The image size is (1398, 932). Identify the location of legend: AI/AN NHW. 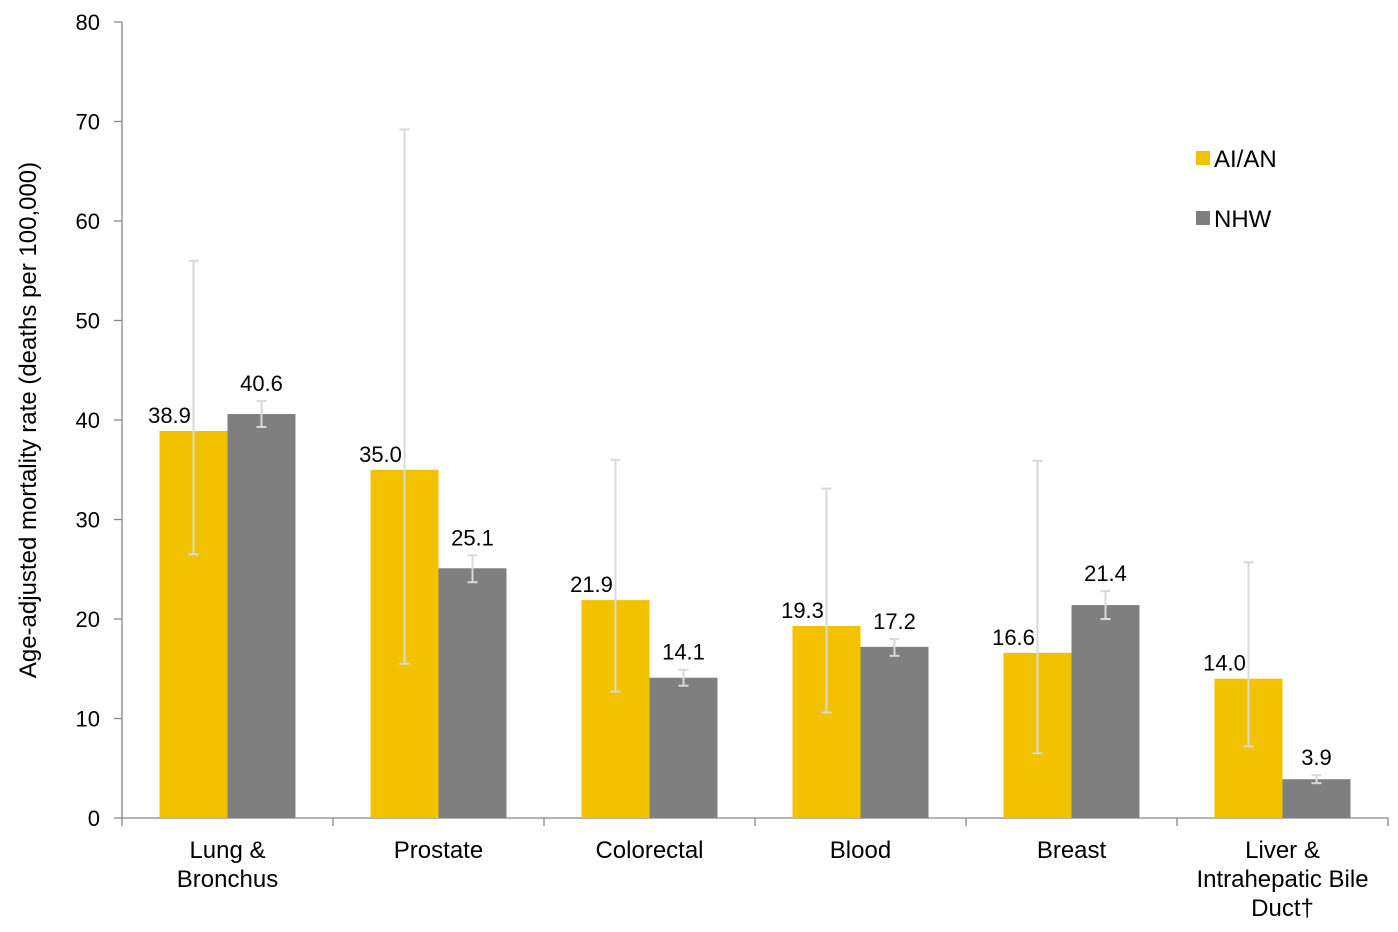
(1236, 189).